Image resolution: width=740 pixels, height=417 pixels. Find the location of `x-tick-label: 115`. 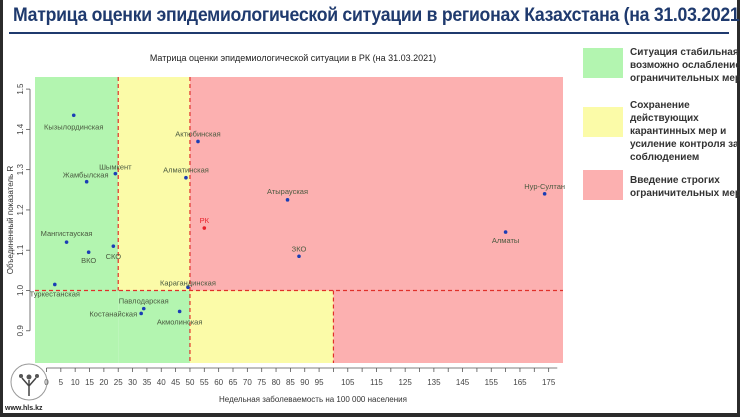

x-tick-label: 115 is located at coordinates (376, 382).